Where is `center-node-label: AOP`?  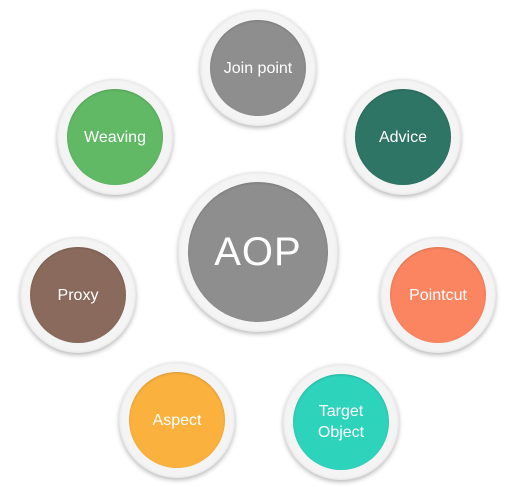 center-node-label: AOP is located at coordinates (258, 252).